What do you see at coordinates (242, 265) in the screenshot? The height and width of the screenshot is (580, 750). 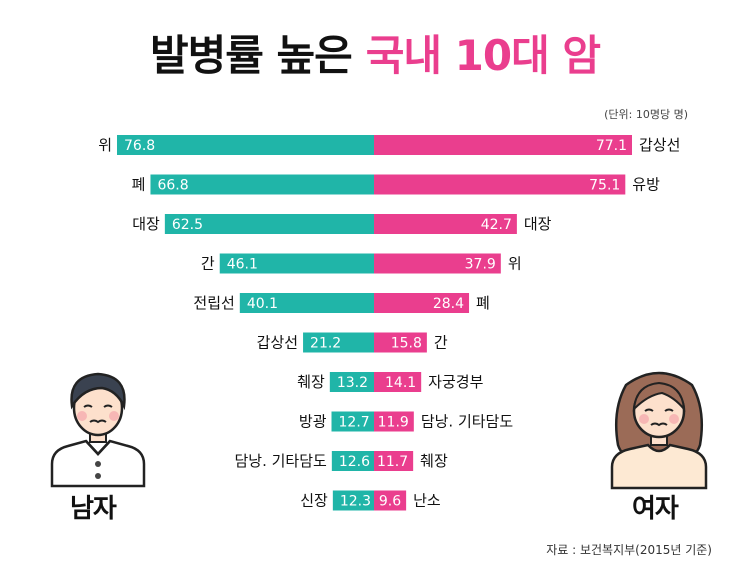 I see `male-value-label: 46.1` at bounding box center [242, 265].